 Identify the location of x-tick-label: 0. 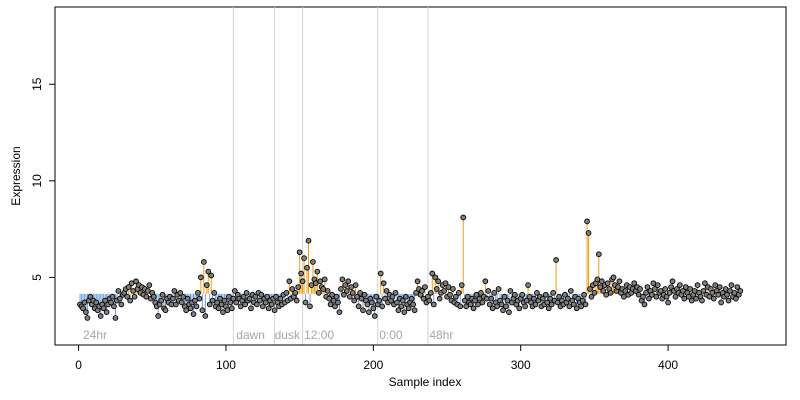
(78, 365).